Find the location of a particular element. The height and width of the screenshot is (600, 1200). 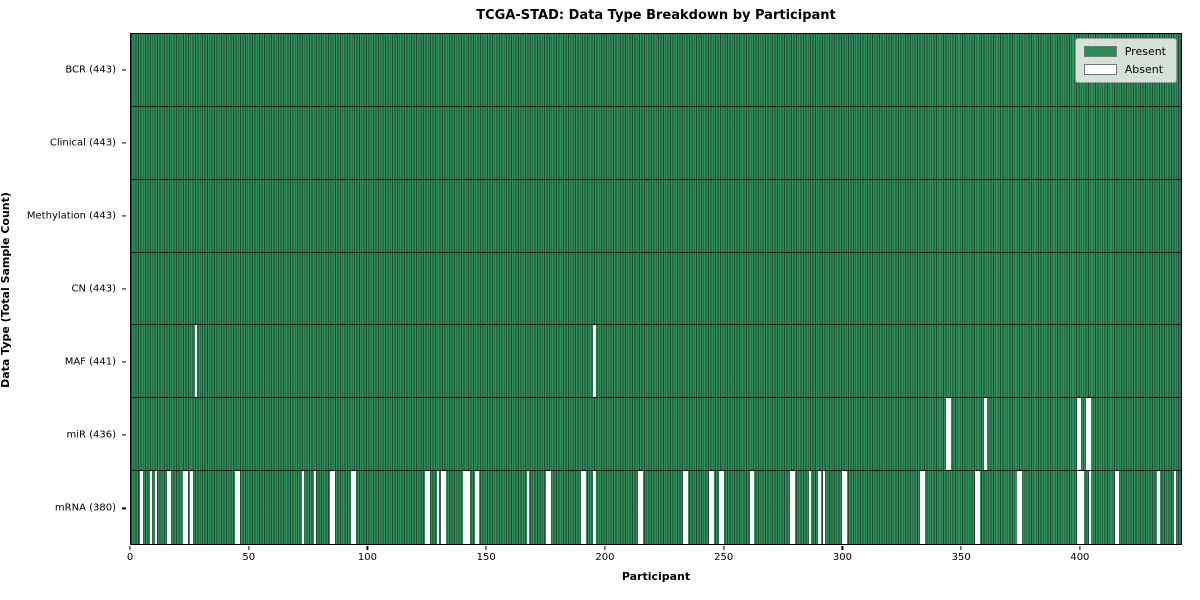

y-tick-label-Methylation: Methylation (443) is located at coordinates (71, 216).